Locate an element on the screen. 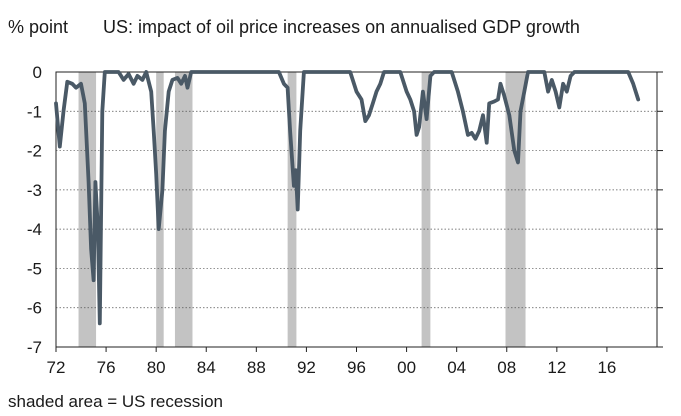 Image resolution: width=681 pixels, height=416 pixels. x-tick-label: 96 is located at coordinates (356, 367).